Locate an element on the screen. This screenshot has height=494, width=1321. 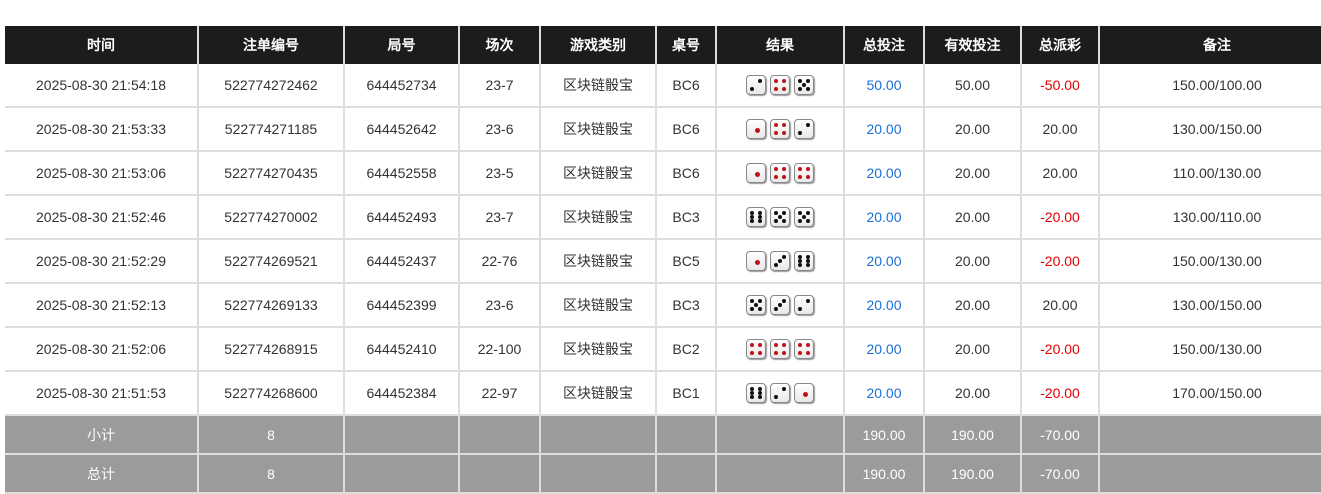
column-header: 注单编号 is located at coordinates (271, 45).